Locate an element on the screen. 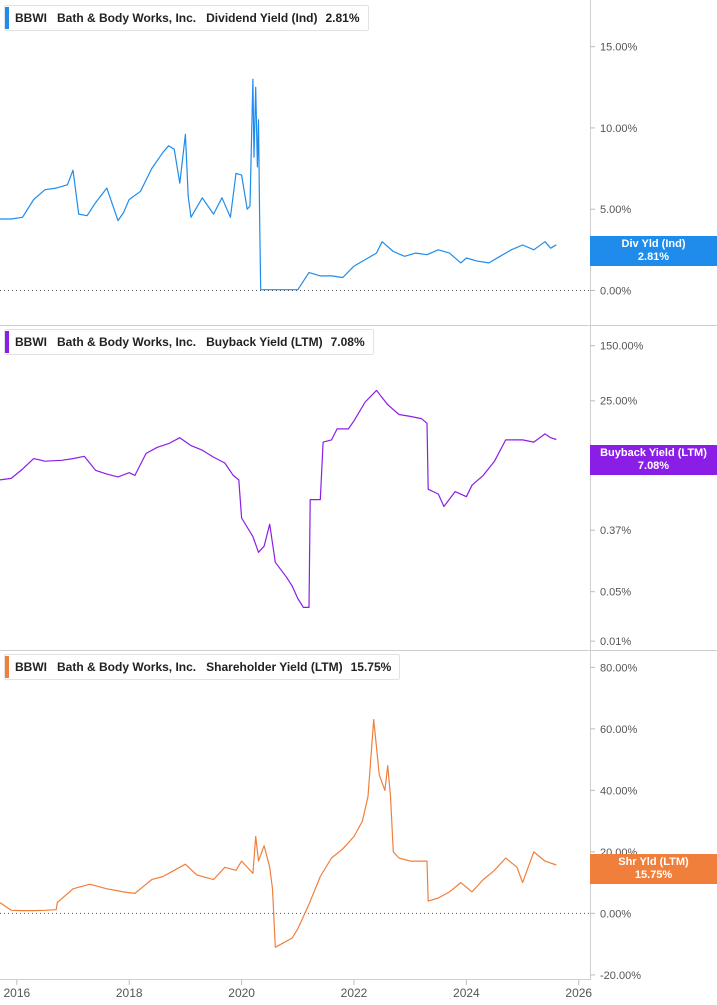  y-tick-label: 40.00% is located at coordinates (619, 791).